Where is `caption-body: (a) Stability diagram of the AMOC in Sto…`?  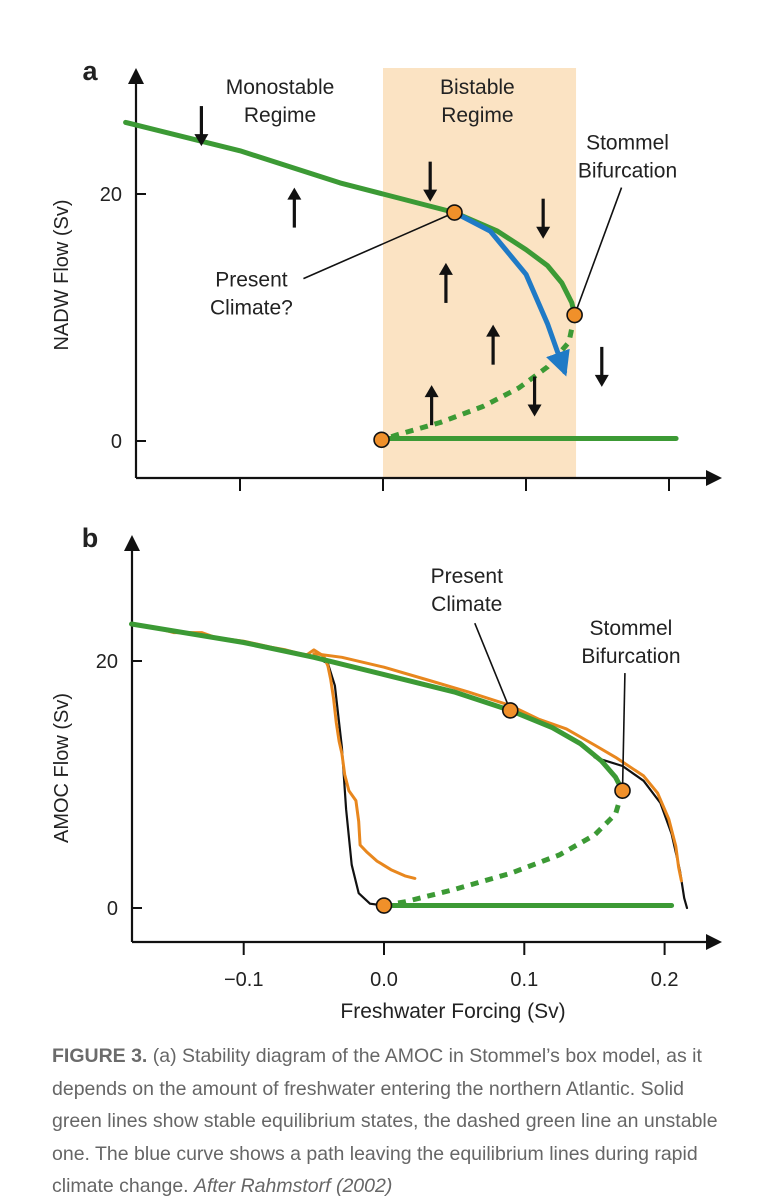 caption-body: (a) Stability diagram of the AMOC in Sto… is located at coordinates (385, 1121).